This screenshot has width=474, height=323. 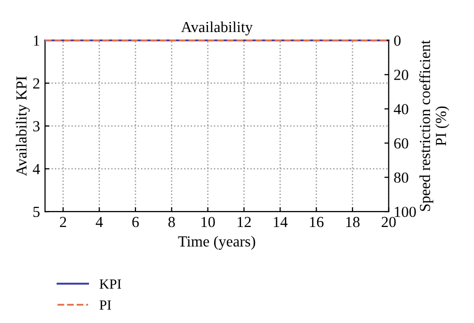 What do you see at coordinates (217, 243) in the screenshot?
I see `x-axis-title: Time (years)` at bounding box center [217, 243].